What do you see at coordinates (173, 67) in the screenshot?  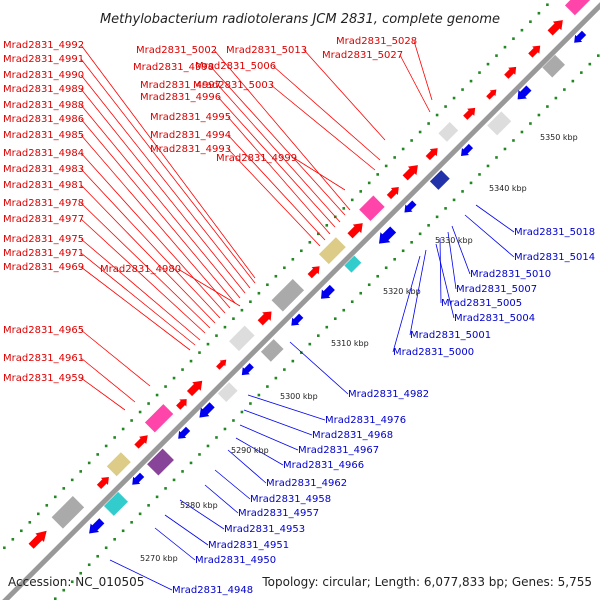 I see `forward-gene-label: Mrad2831_4998` at bounding box center [173, 67].